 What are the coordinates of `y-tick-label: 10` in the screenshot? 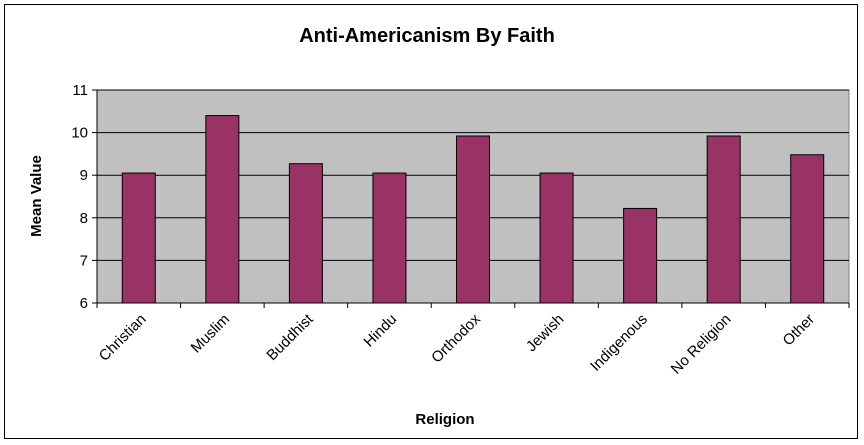 It's located at (79, 133).